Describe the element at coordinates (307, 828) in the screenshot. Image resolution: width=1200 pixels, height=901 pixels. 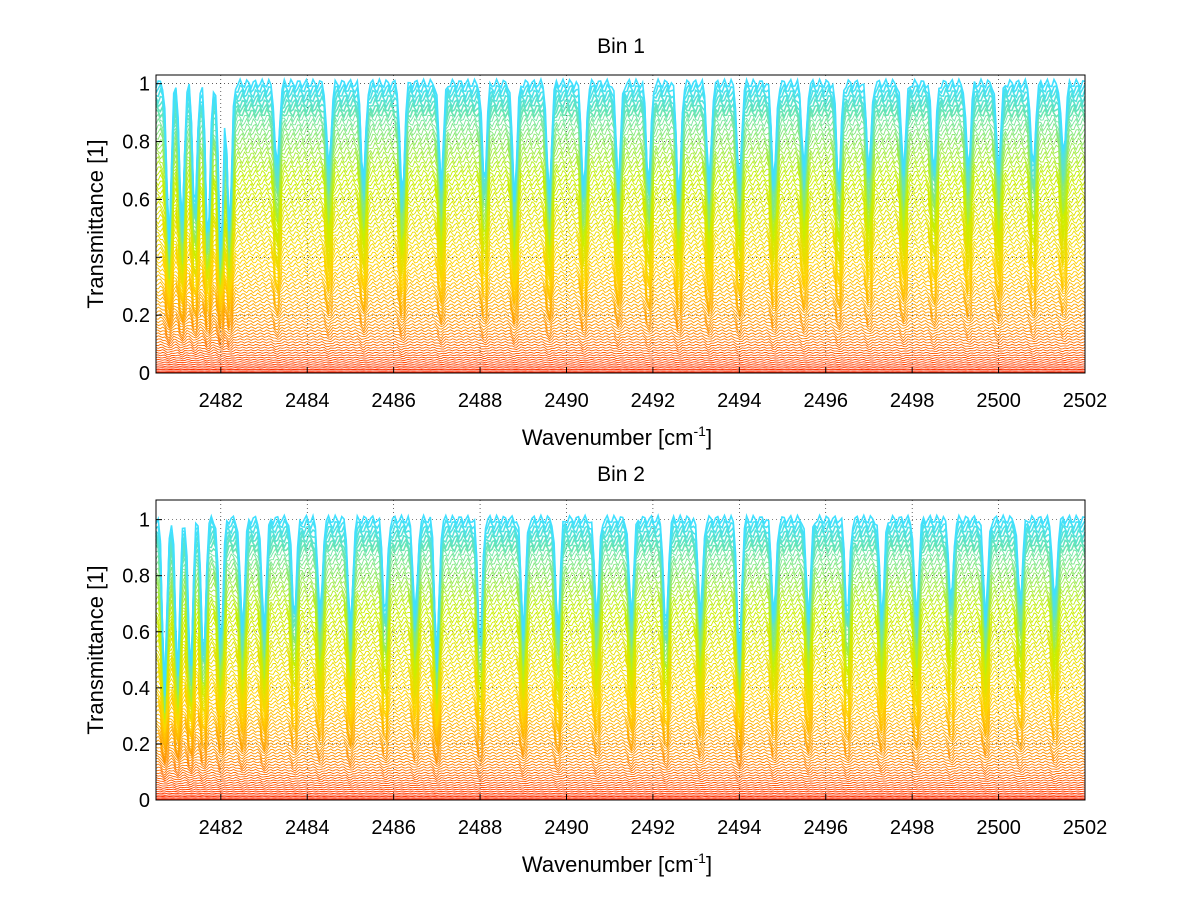
I see `x-tick-label: 2484` at that location.